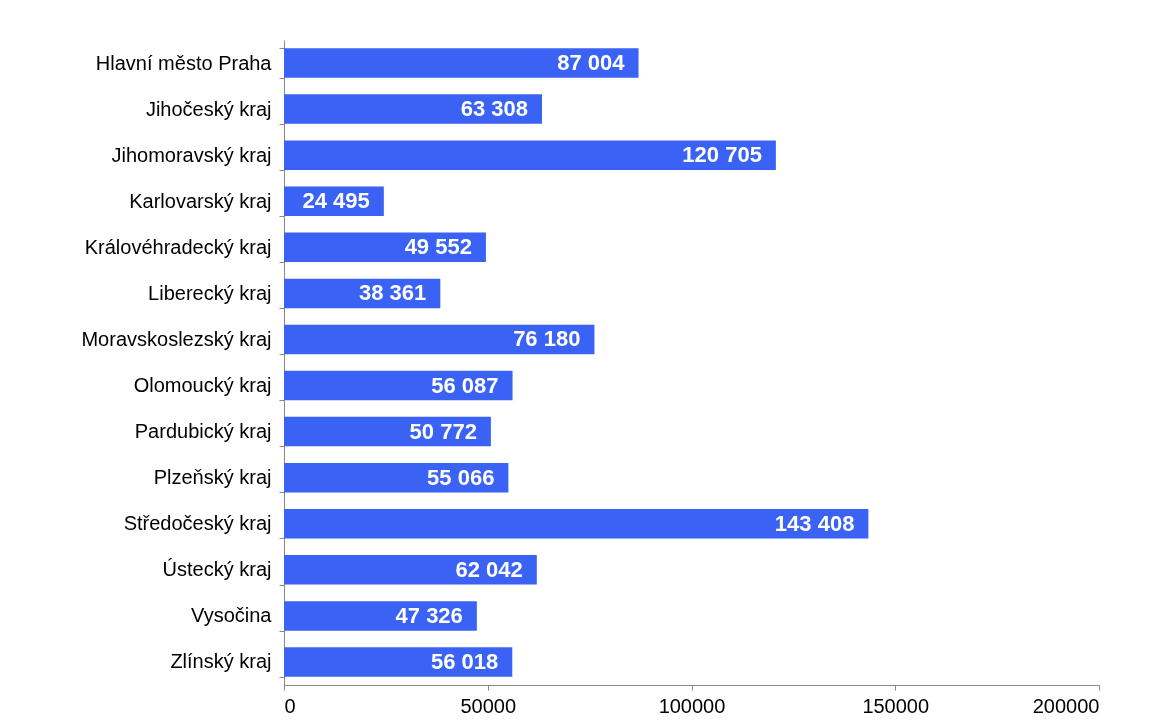 The height and width of the screenshot is (720, 1153). What do you see at coordinates (722, 155) in the screenshot?
I see `data-label: 120 705` at bounding box center [722, 155].